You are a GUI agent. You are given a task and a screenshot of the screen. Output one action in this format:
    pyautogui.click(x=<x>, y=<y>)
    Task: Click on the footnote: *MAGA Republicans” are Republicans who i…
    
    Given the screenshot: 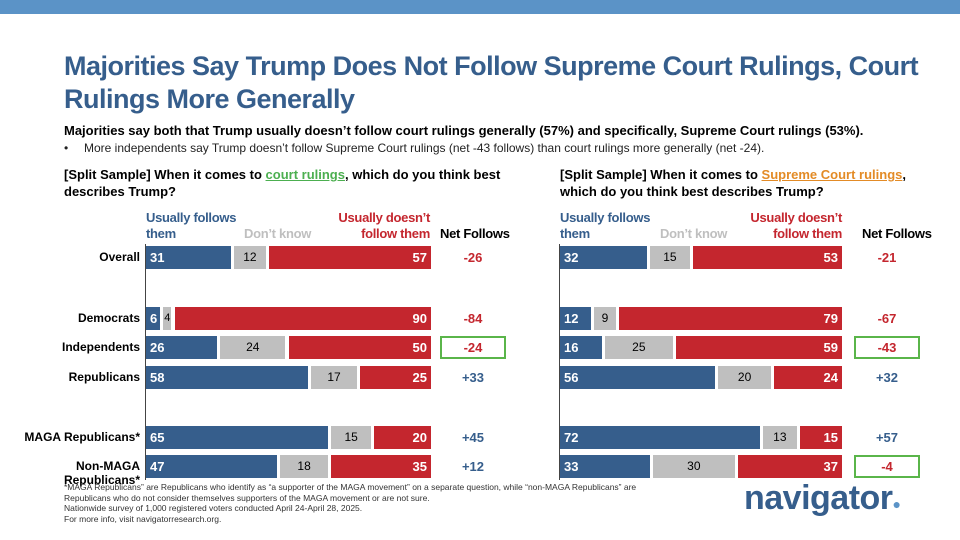 What is the action you would take?
    pyautogui.click(x=364, y=503)
    